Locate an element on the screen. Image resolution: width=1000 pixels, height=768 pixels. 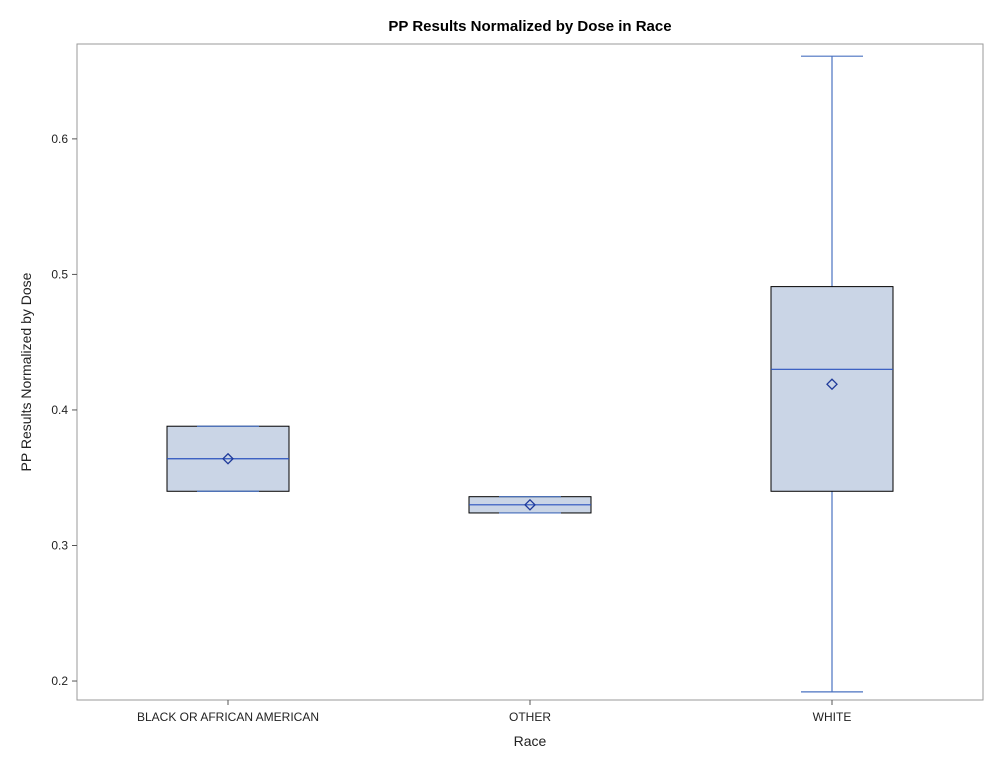
y-axis-label: PP Results Normalized by Dose is located at coordinates (26, 371).